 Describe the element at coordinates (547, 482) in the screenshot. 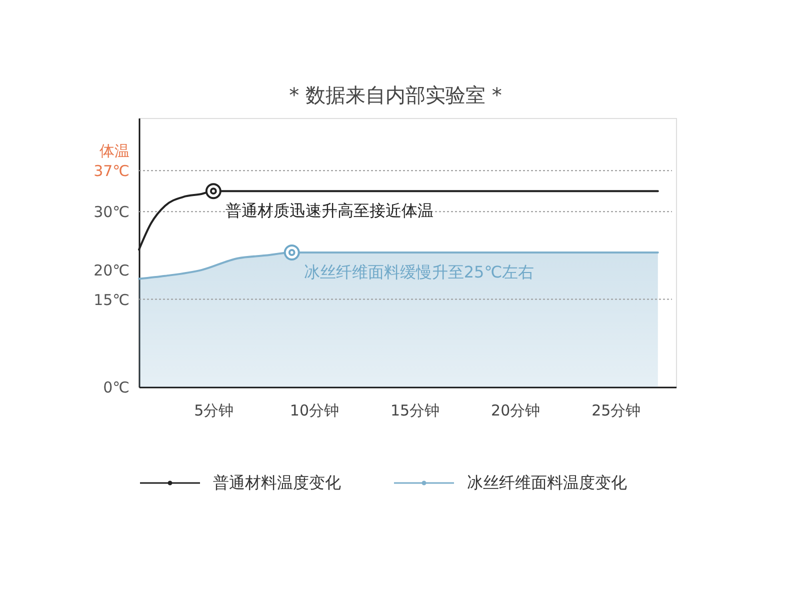

I see `legend-label: 冰丝纤维面料温度变化` at that location.